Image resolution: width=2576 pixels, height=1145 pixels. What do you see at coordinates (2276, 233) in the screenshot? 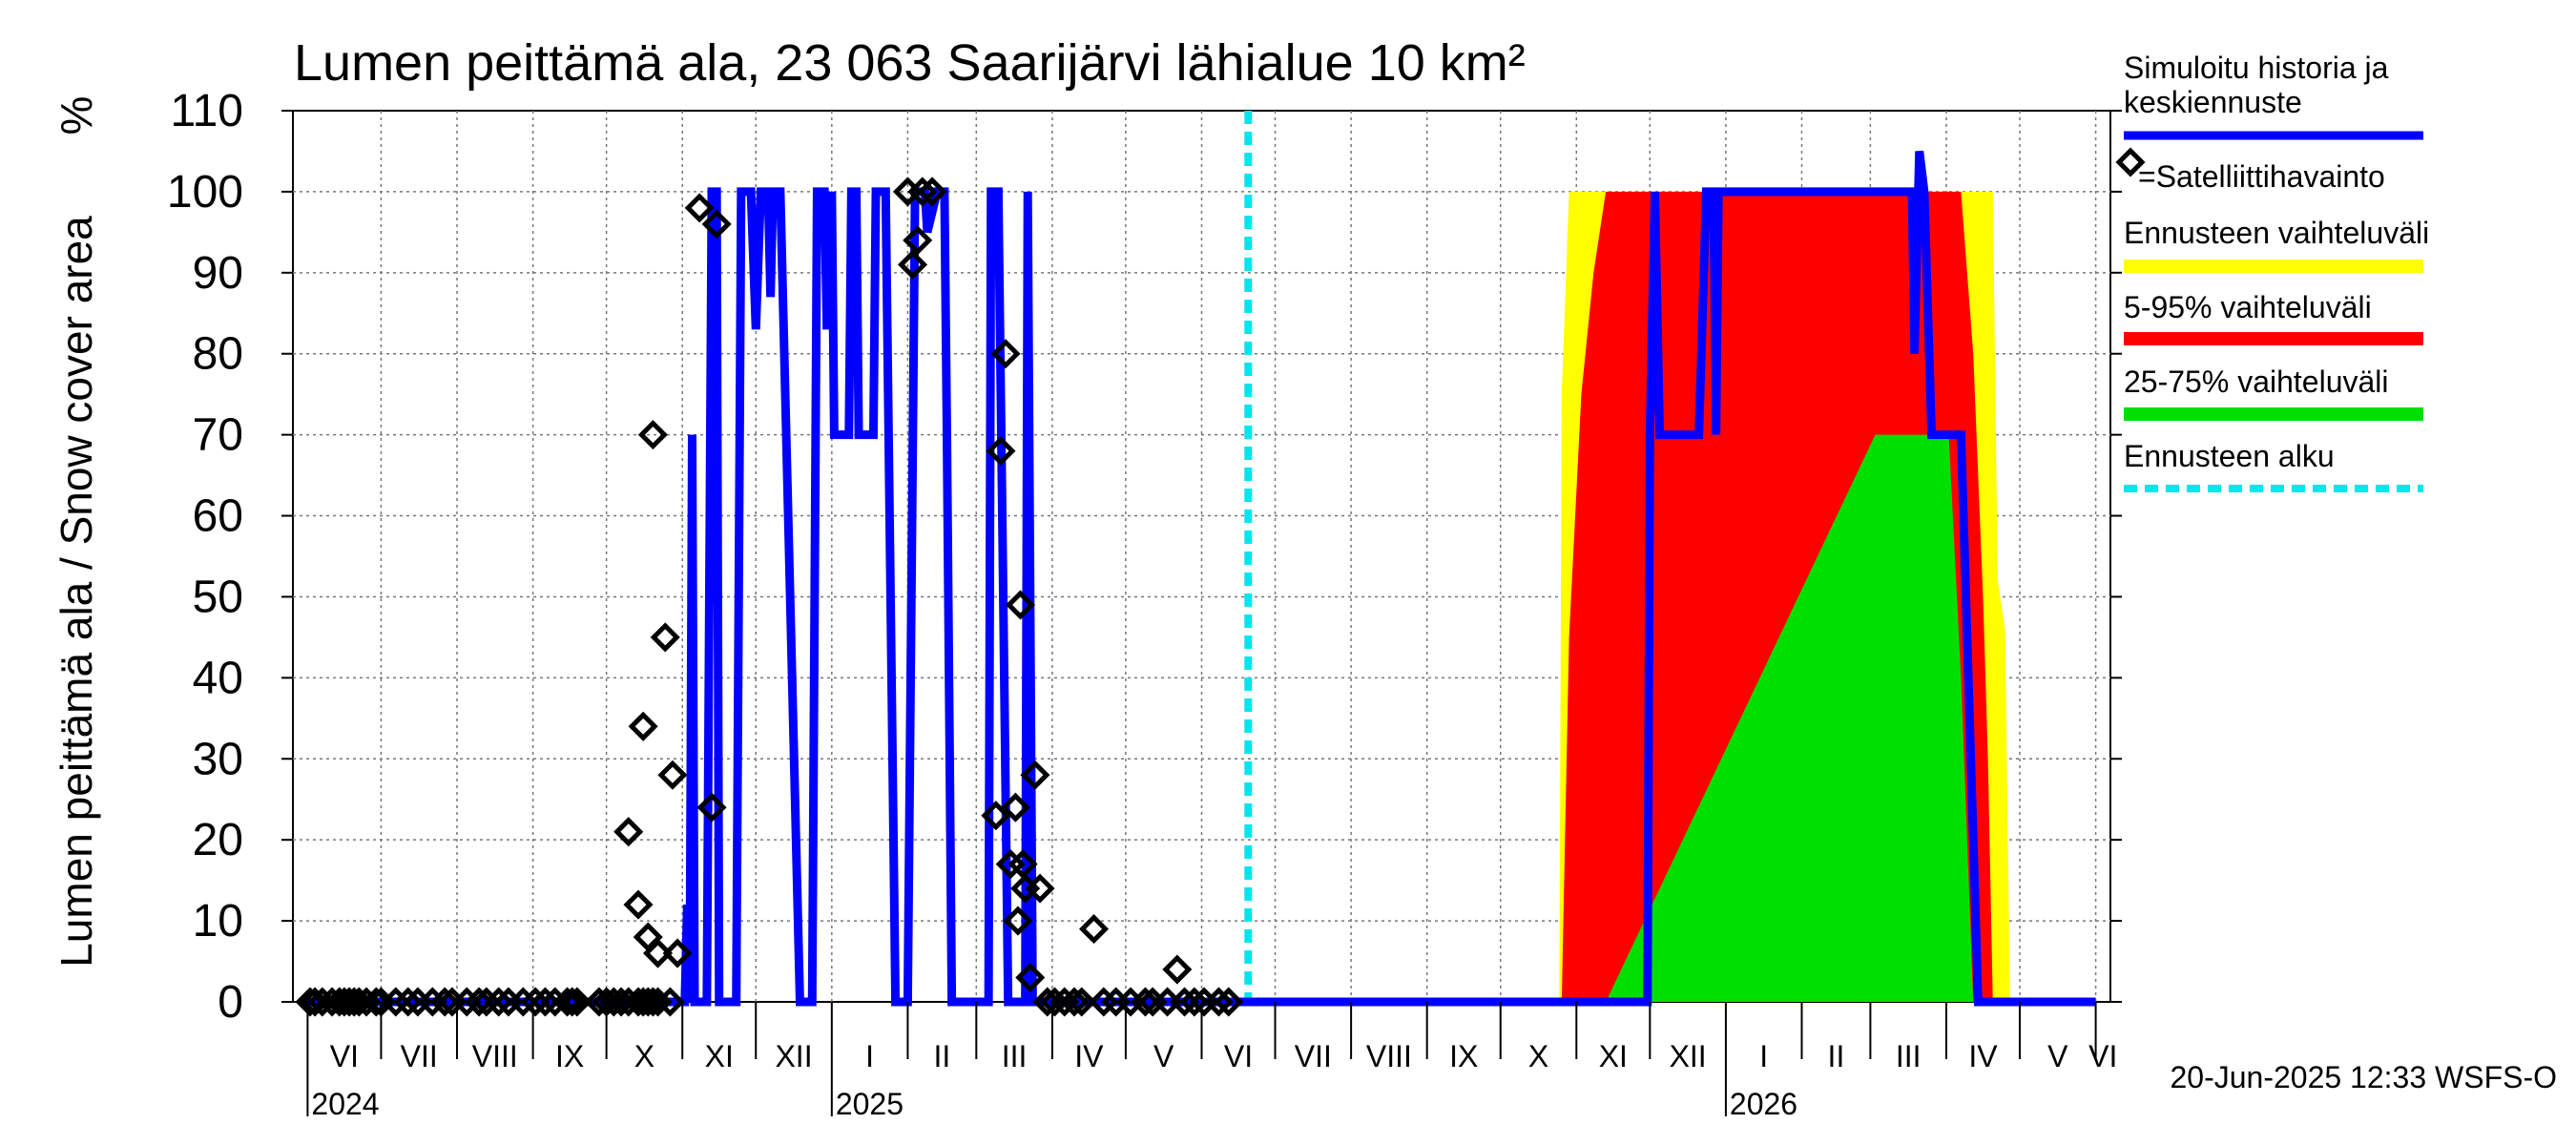
I see `legend-range-label: Ennusteen vaihteluväli` at bounding box center [2276, 233].